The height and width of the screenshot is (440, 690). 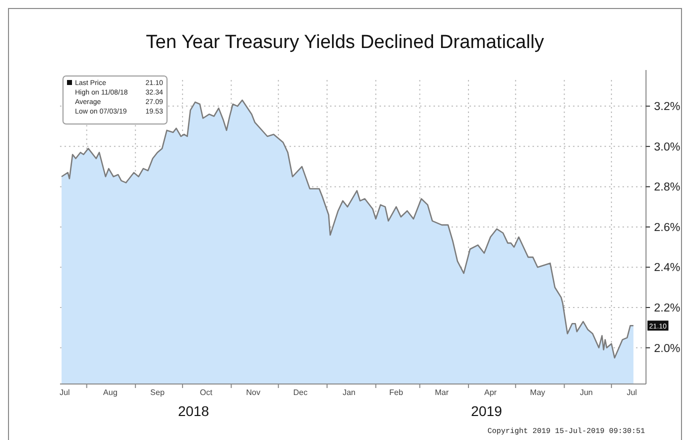 I want to click on text: 2018, so click(x=194, y=411).